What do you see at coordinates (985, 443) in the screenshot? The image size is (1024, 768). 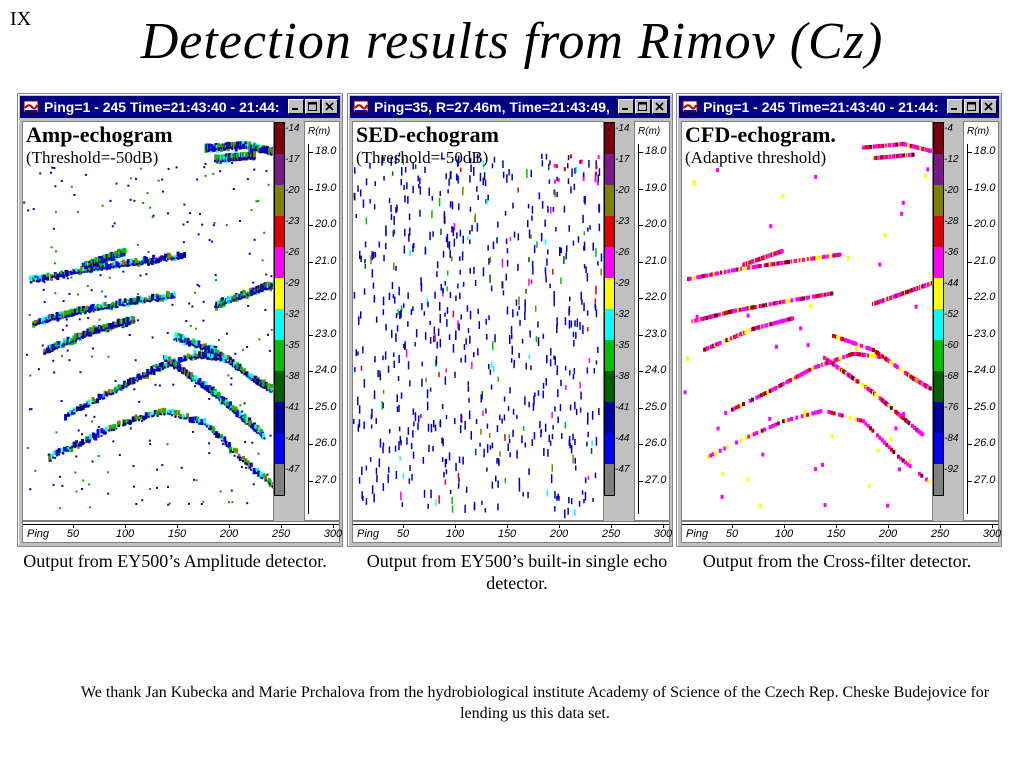 I see `range-tick-label: 26.0` at bounding box center [985, 443].